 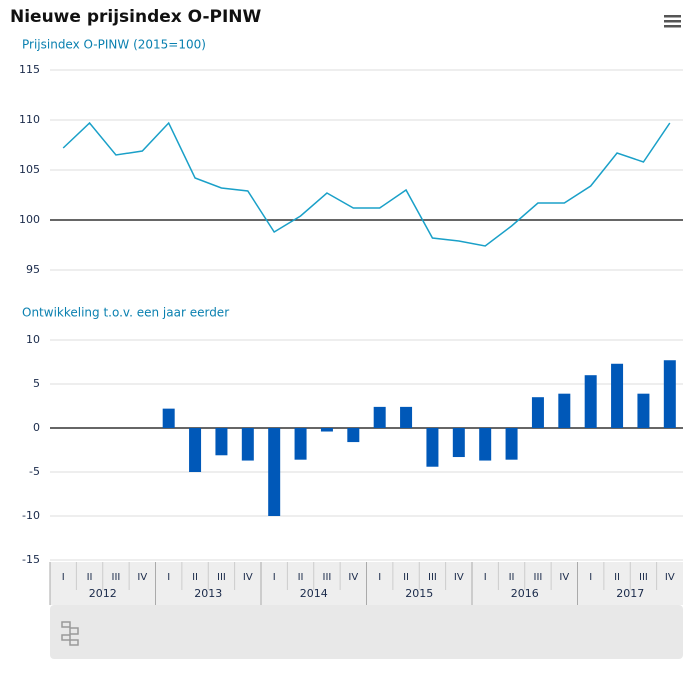 I want to click on y-tick-label: 105, so click(x=29, y=169).